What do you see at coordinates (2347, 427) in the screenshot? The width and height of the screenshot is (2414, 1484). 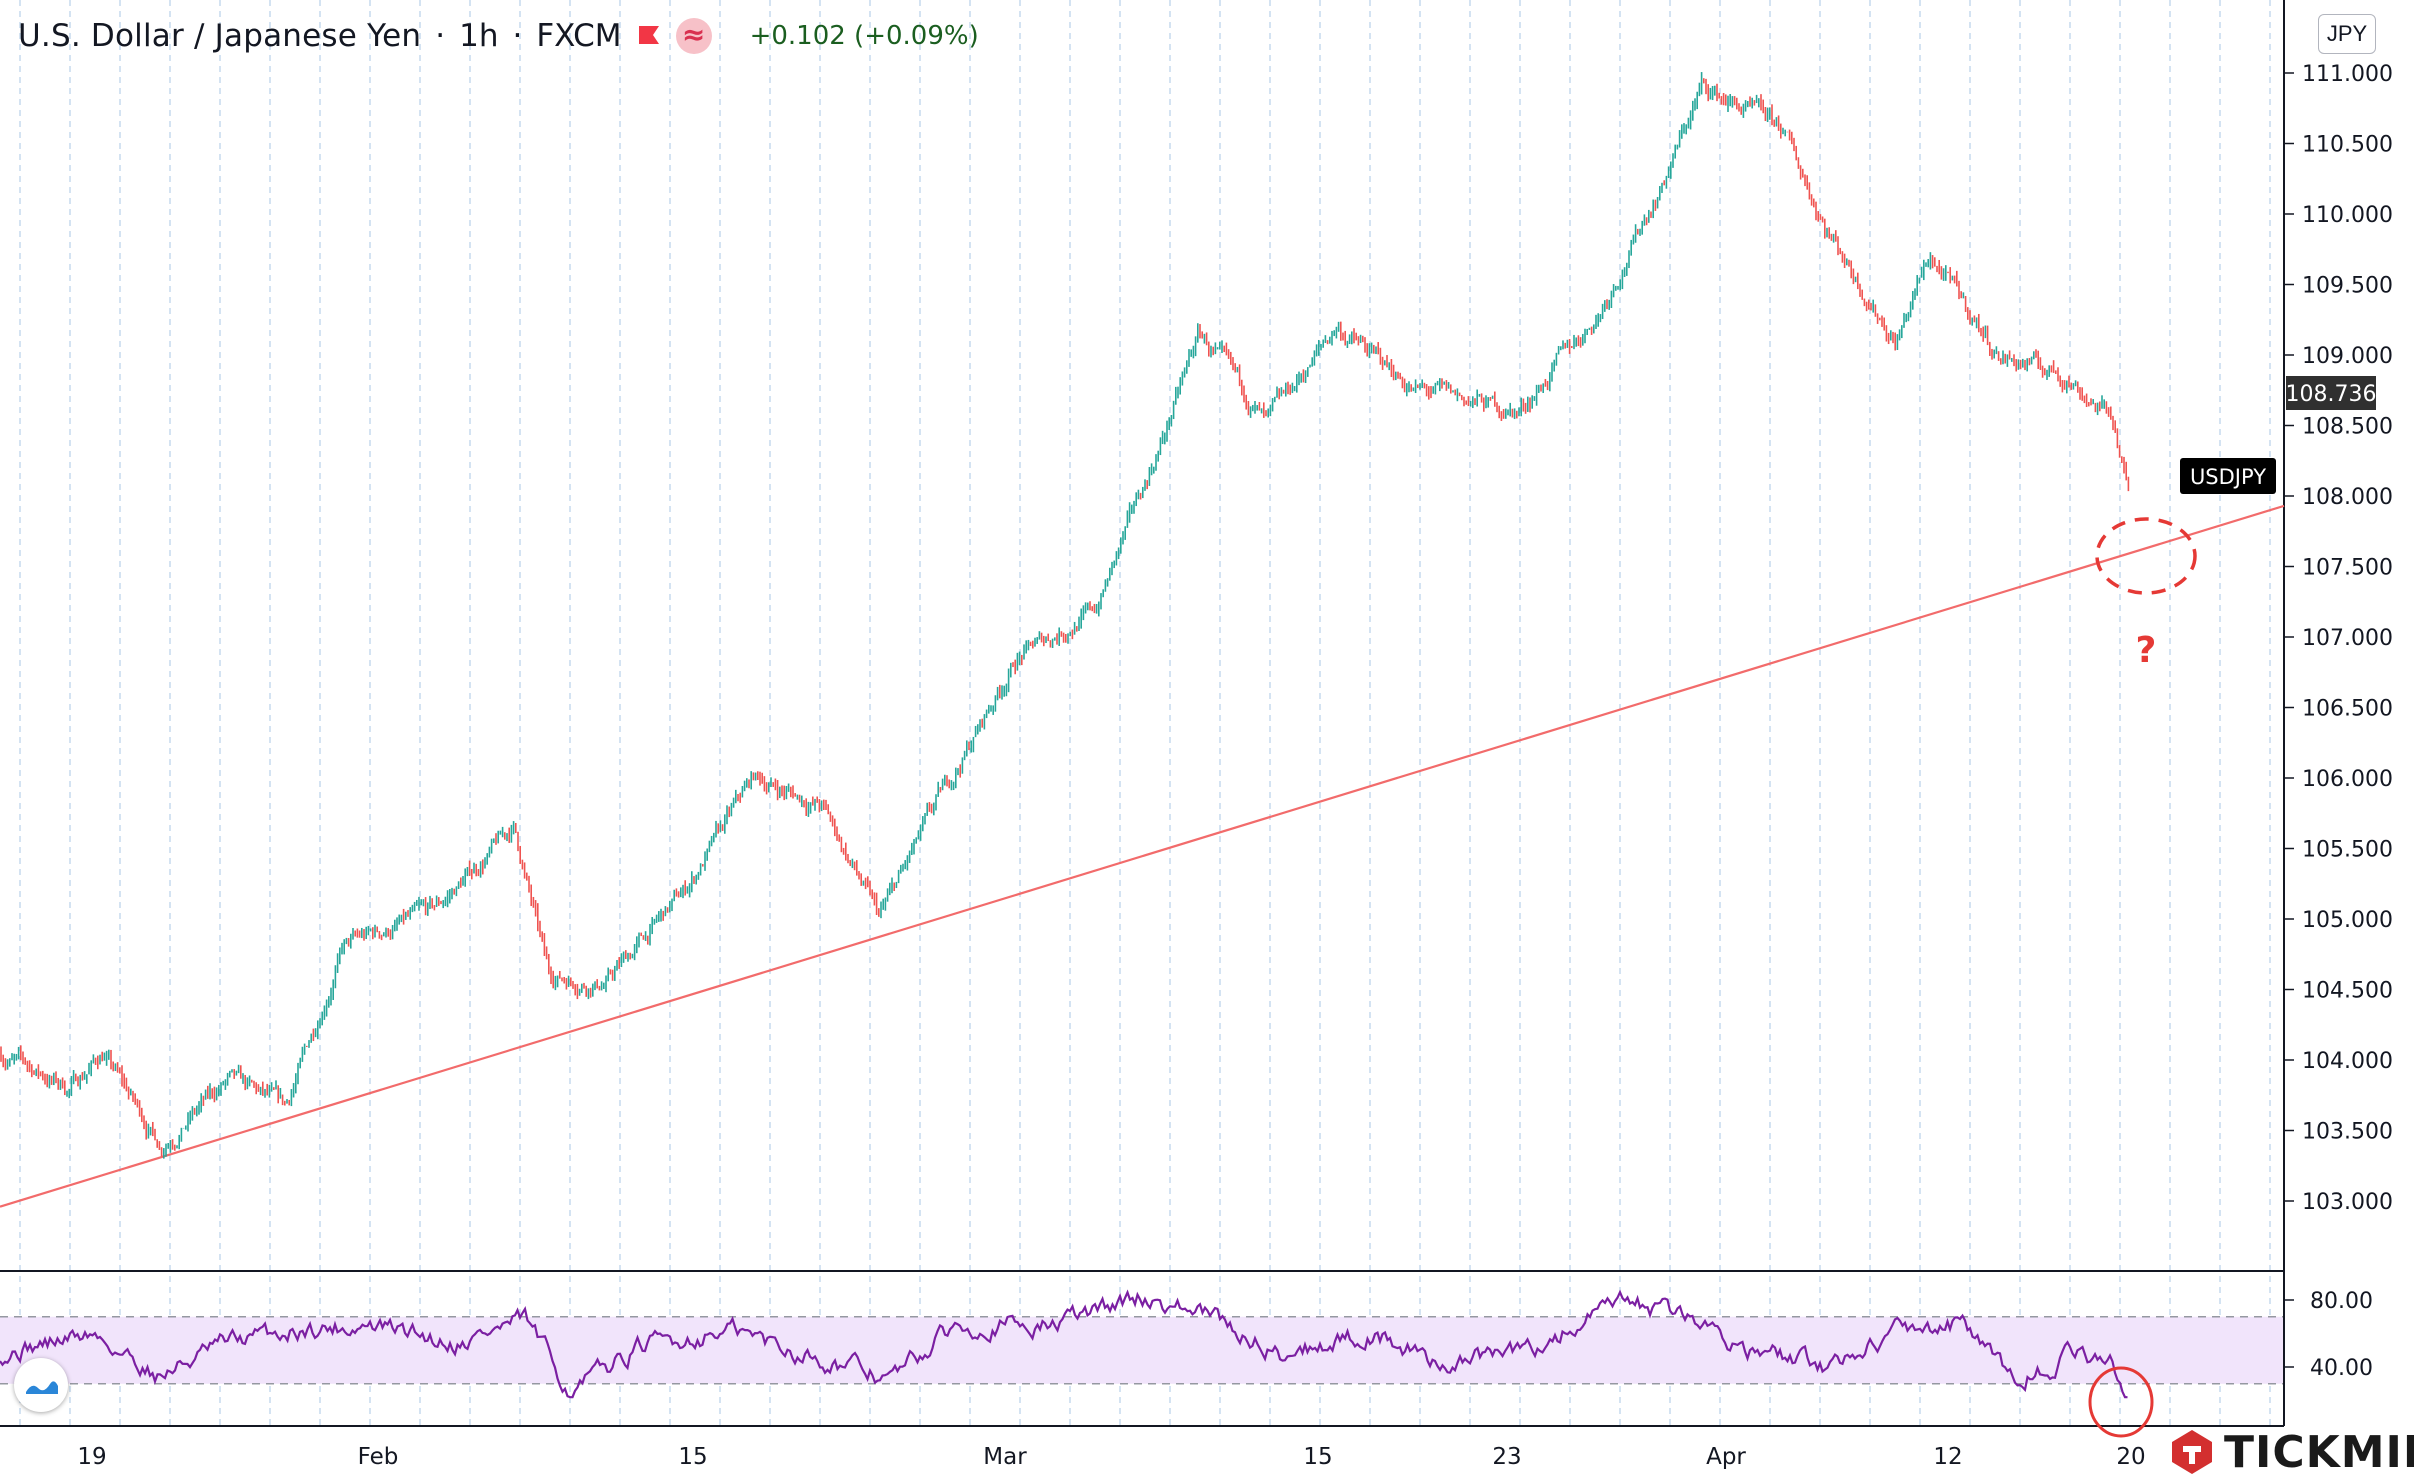 I see `price-tick-label: 108.500` at bounding box center [2347, 427].